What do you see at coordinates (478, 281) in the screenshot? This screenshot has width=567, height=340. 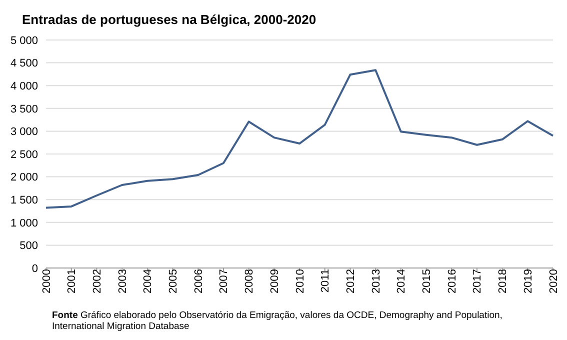 I see `x-tick-label: 2017` at bounding box center [478, 281].